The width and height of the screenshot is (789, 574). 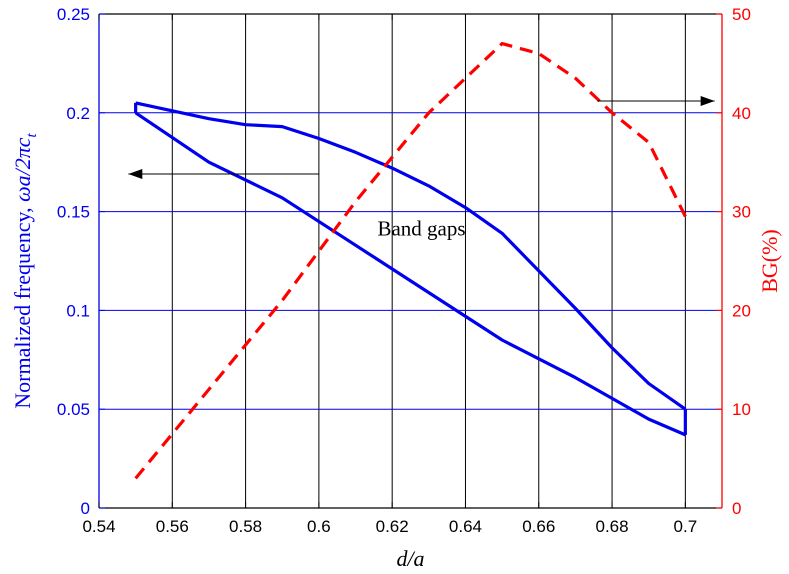 I want to click on right-tick-label: 20, so click(x=741, y=310).